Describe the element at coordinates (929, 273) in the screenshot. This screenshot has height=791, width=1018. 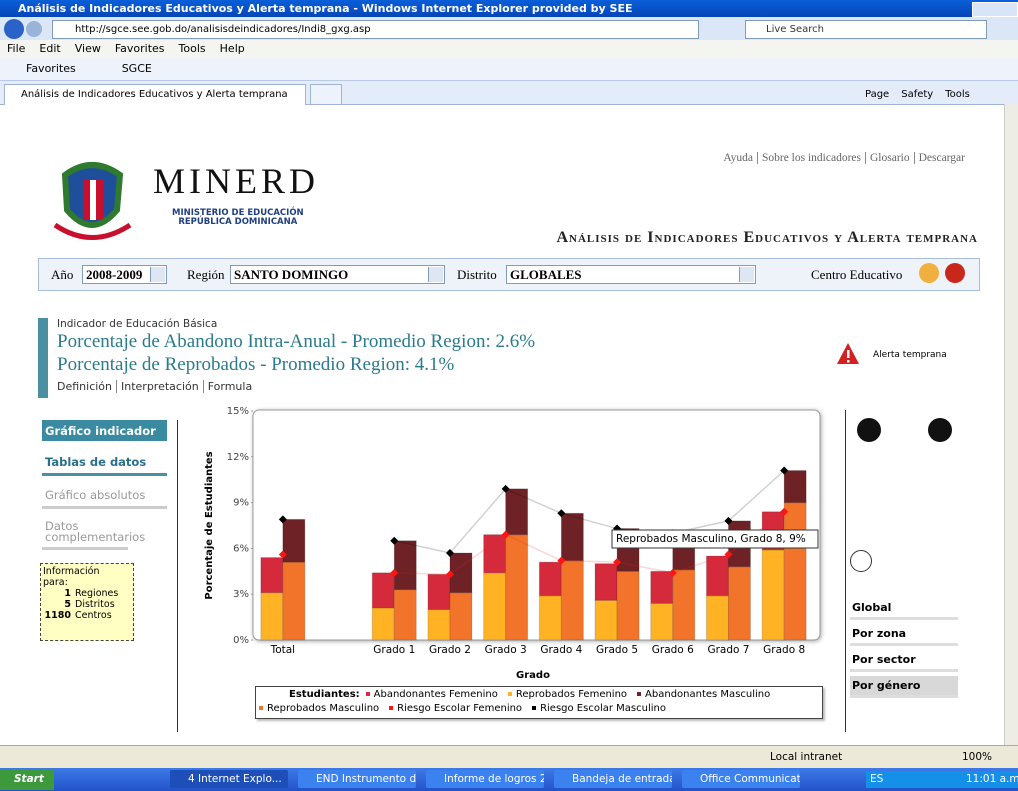
I see `search-center` at that location.